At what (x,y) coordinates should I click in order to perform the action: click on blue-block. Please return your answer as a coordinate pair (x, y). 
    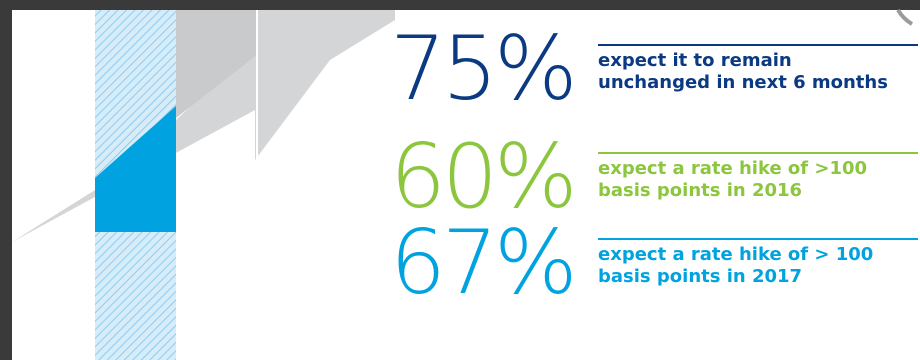
    Looking at the image, I should click on (135, 169).